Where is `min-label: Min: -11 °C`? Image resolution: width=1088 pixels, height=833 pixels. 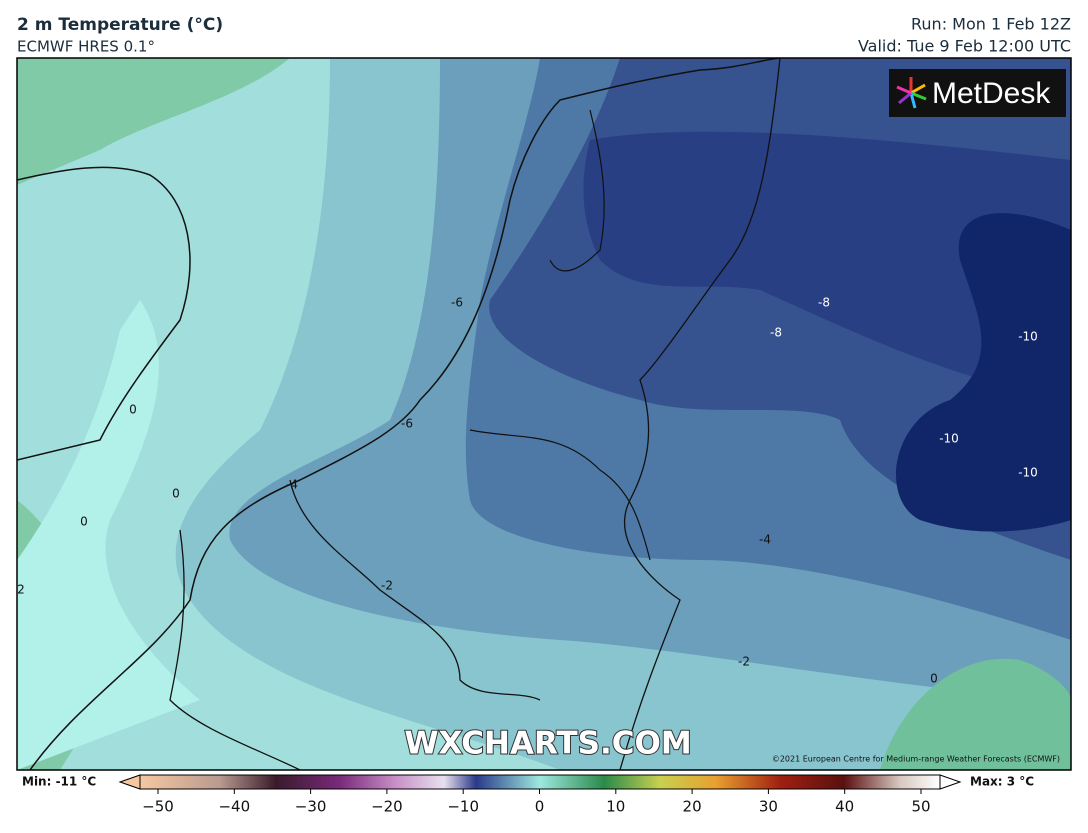 min-label: Min: -11 °C is located at coordinates (59, 782).